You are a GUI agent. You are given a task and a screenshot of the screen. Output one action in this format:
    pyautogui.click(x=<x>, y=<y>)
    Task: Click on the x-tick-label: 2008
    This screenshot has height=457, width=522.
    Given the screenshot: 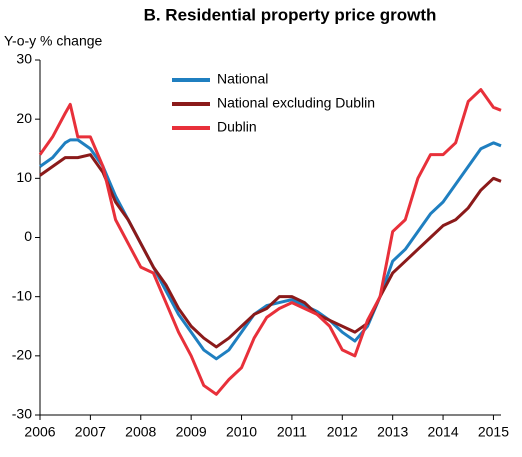 What is the action you would take?
    pyautogui.click(x=140, y=432)
    